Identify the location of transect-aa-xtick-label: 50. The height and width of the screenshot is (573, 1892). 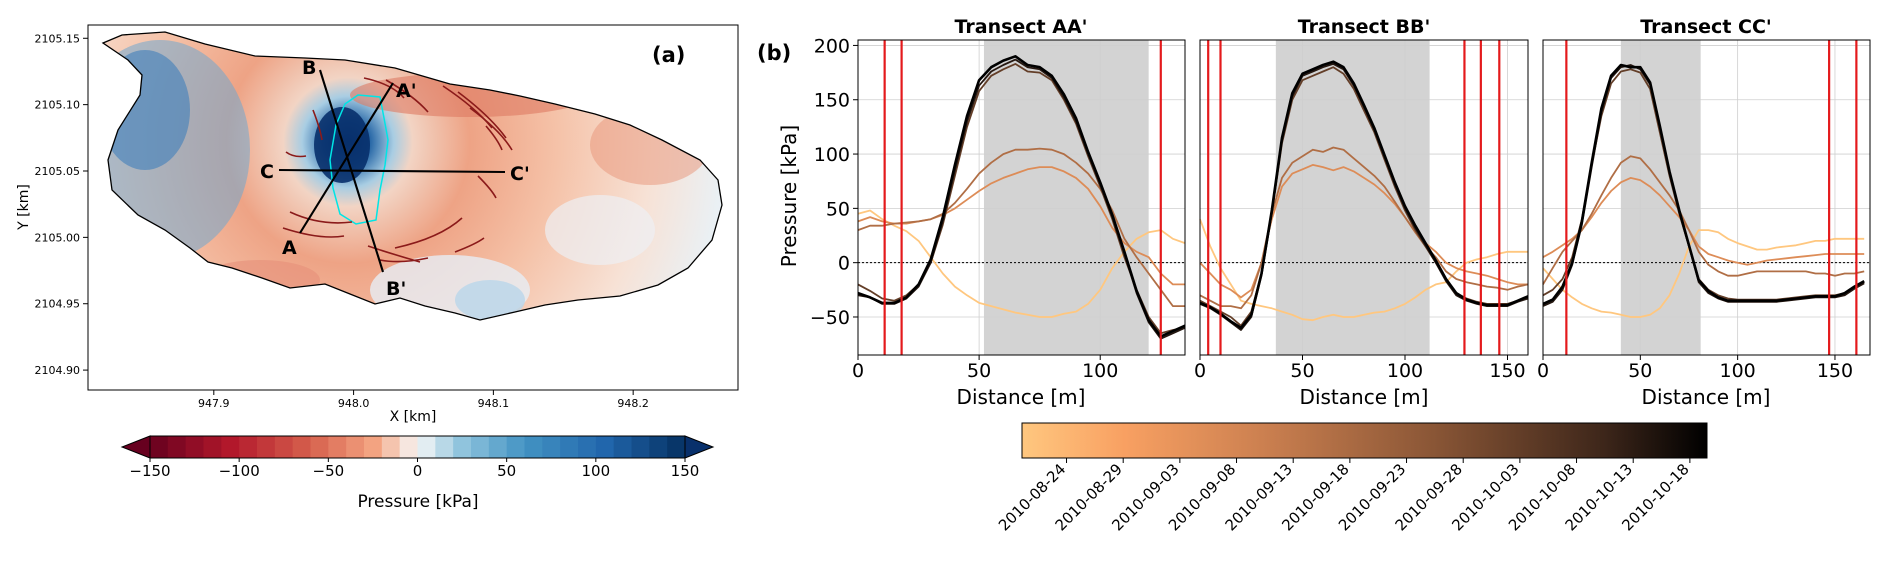
(979, 371).